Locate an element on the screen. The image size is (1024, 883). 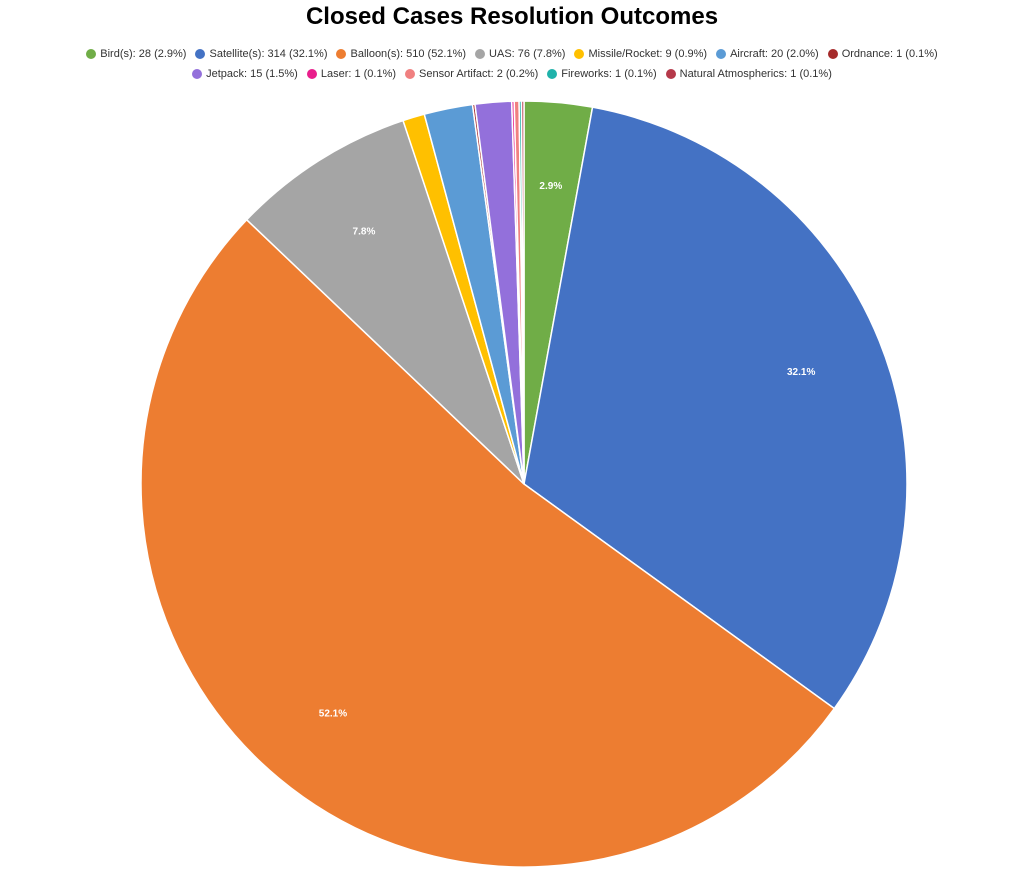
legend-item: Laser: 1 (0.1%) is located at coordinates (351, 74).